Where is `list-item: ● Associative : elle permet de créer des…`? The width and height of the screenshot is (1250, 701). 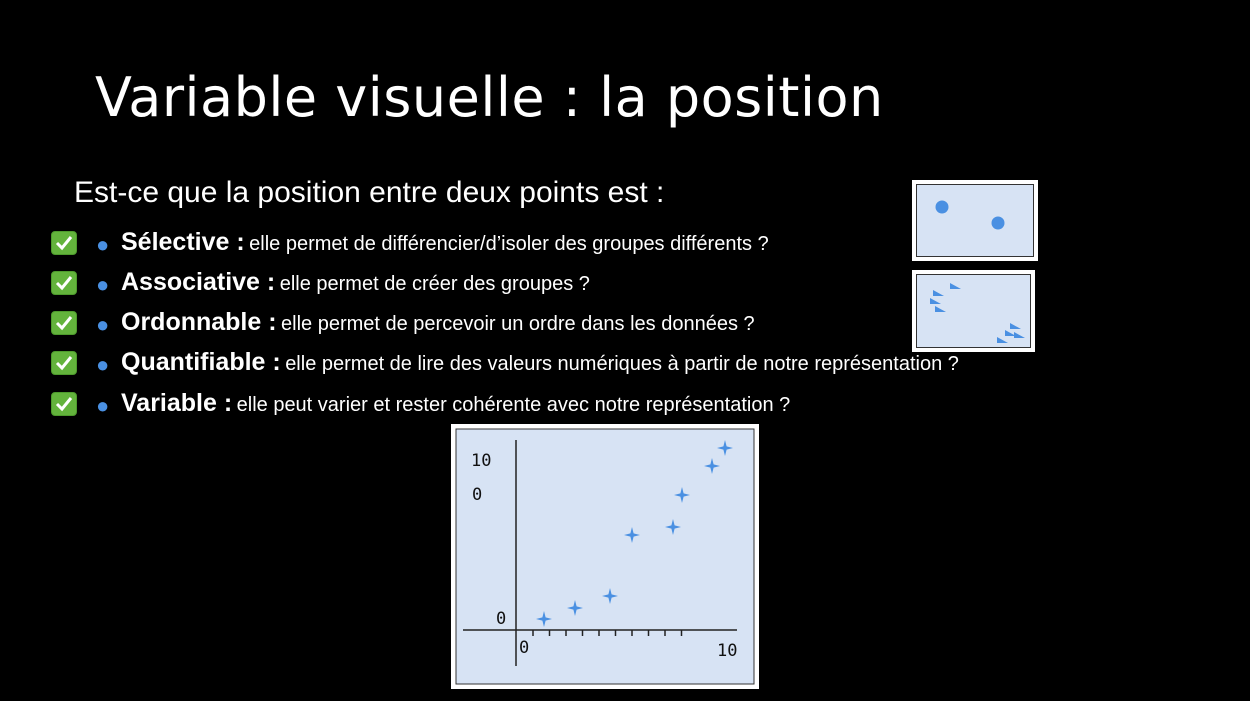 list-item: ● Associative : elle permet de créer des… is located at coordinates (550, 288).